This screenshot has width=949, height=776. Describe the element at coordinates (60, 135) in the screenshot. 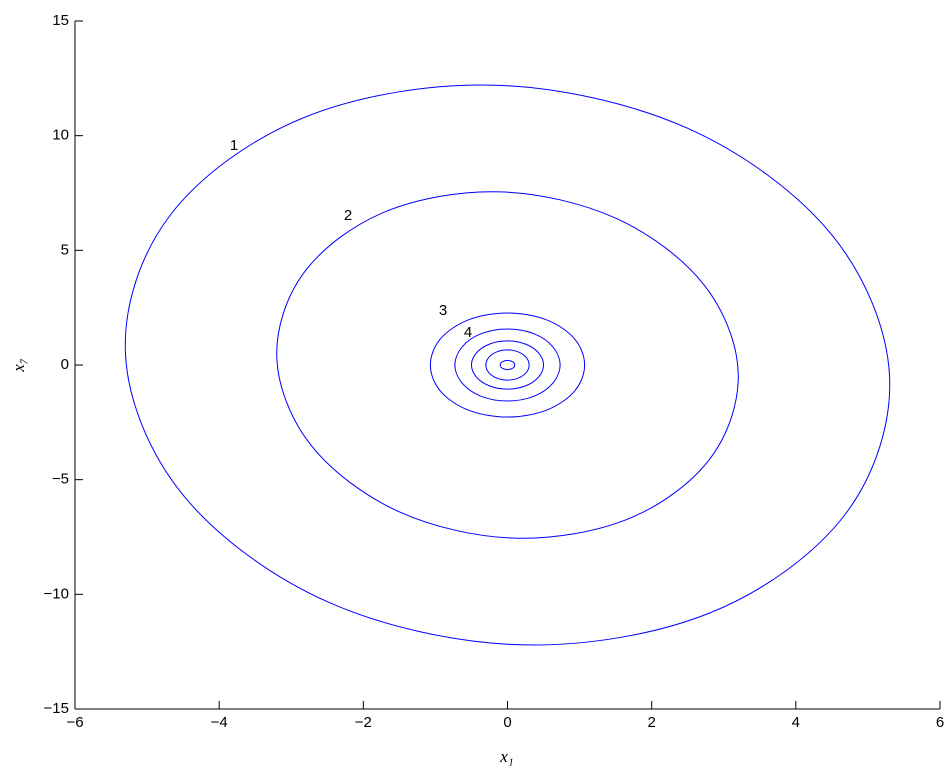

I see `y-tick-label: 10` at that location.